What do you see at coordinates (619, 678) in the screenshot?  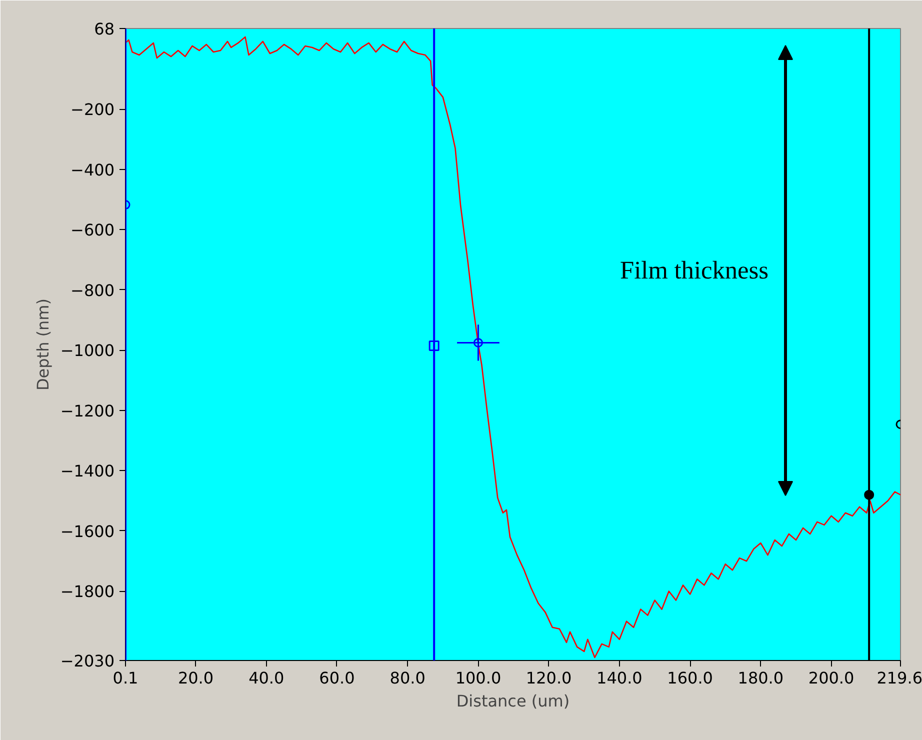 I see `x-tick-label: 140.0` at bounding box center [619, 678].